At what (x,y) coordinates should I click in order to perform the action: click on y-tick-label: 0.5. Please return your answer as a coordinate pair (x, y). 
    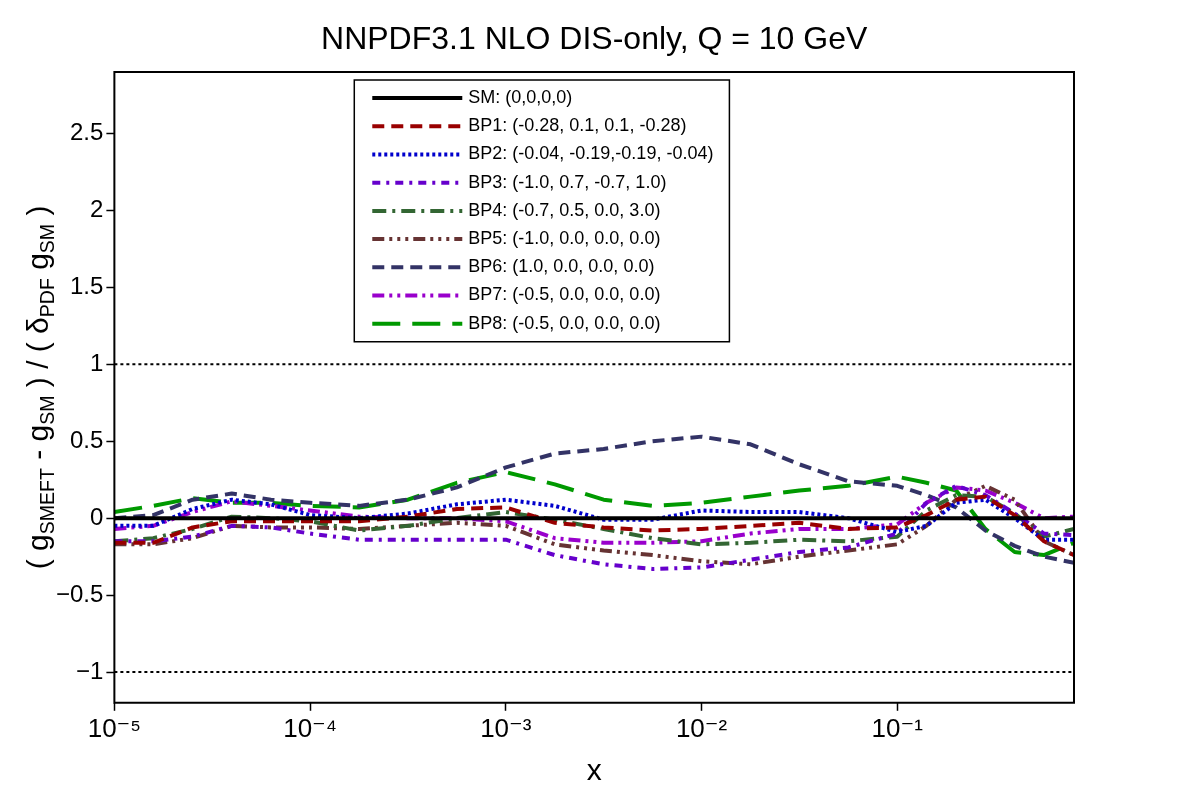
    Looking at the image, I should click on (87, 439).